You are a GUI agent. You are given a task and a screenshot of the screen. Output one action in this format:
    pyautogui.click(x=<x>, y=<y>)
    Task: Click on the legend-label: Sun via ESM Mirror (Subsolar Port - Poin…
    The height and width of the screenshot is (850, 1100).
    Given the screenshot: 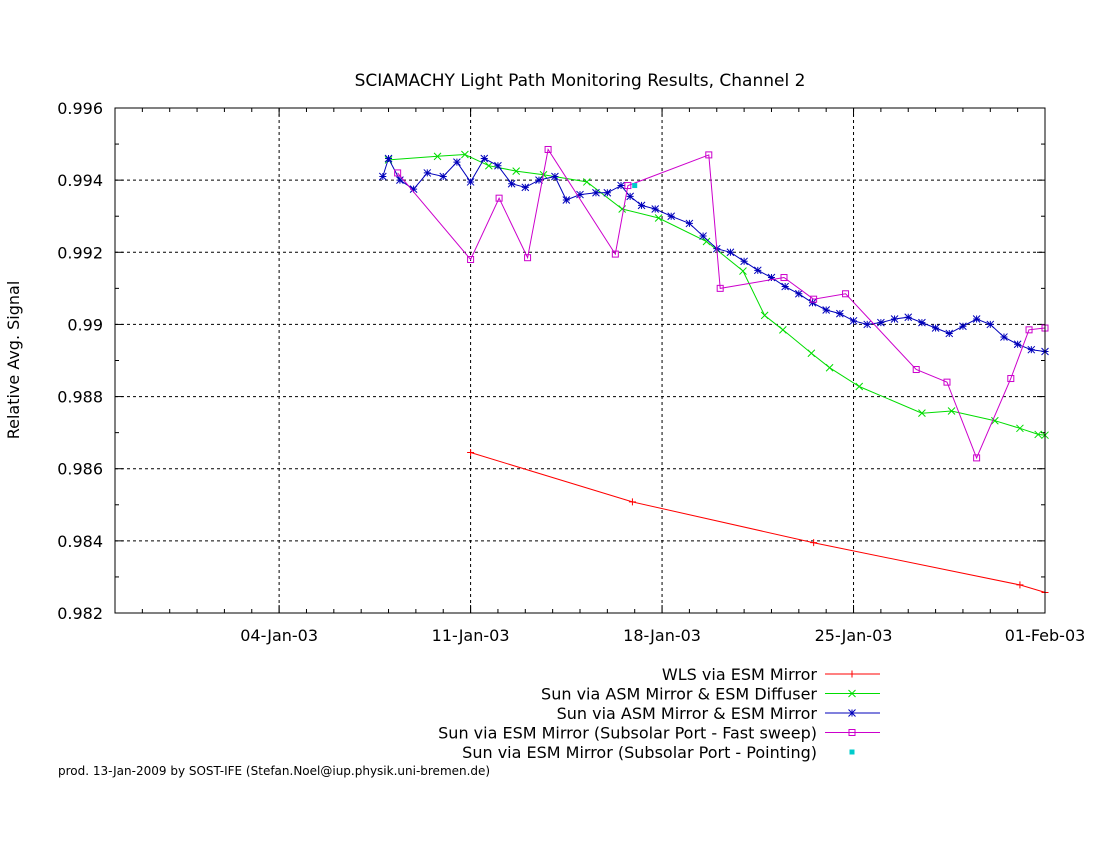 What is the action you would take?
    pyautogui.click(x=639, y=752)
    